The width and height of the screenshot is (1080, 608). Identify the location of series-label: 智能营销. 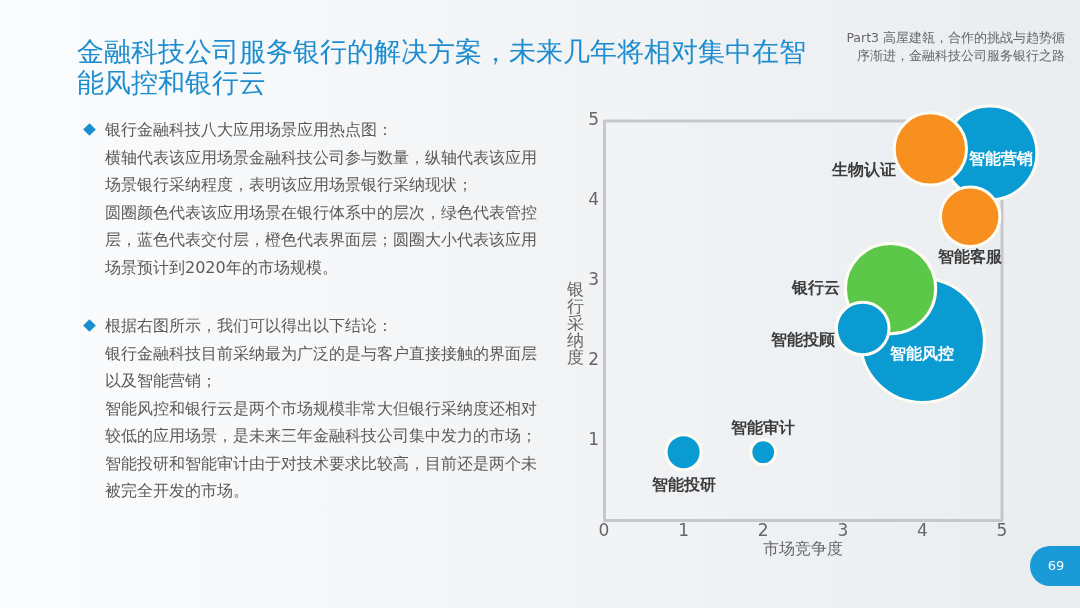
(1001, 159).